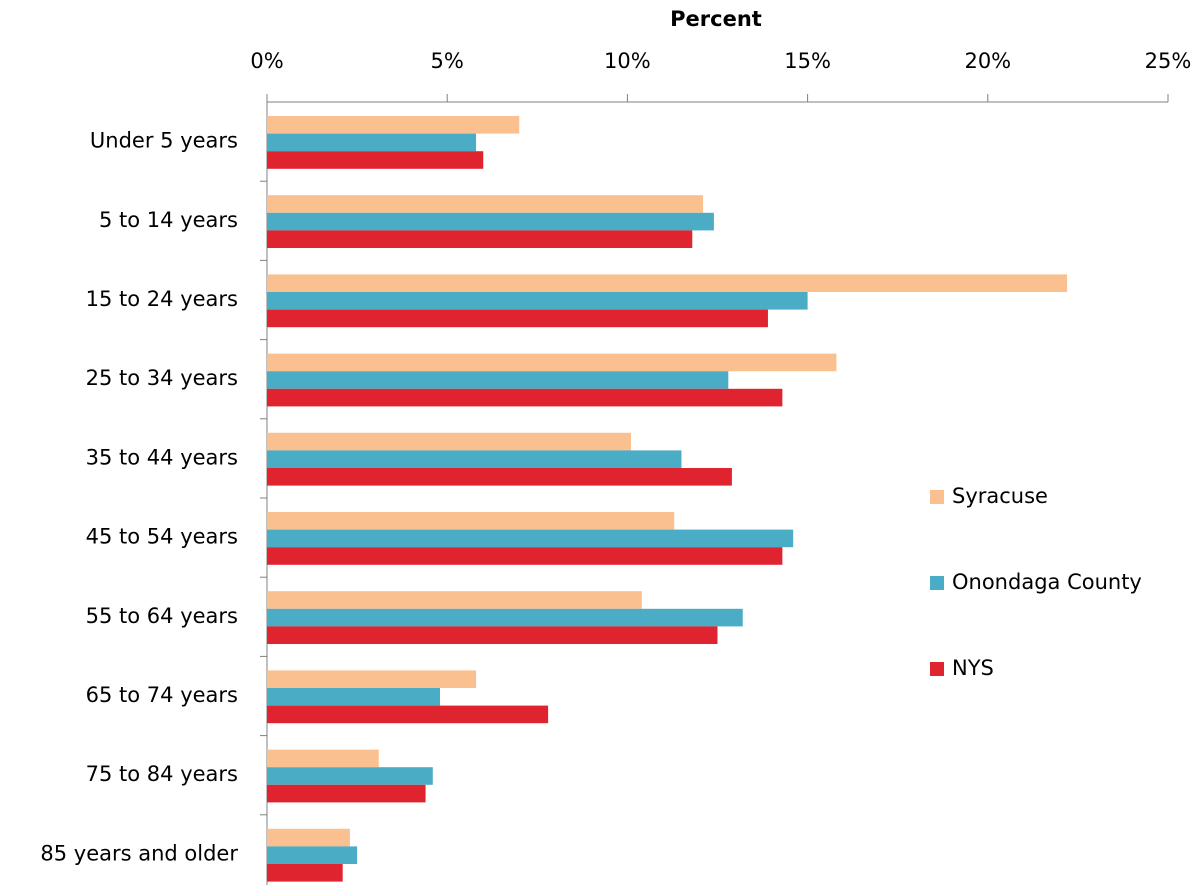 Image resolution: width=1202 pixels, height=890 pixels. Describe the element at coordinates (627, 61) in the screenshot. I see `x-tick-label: 10%` at that location.